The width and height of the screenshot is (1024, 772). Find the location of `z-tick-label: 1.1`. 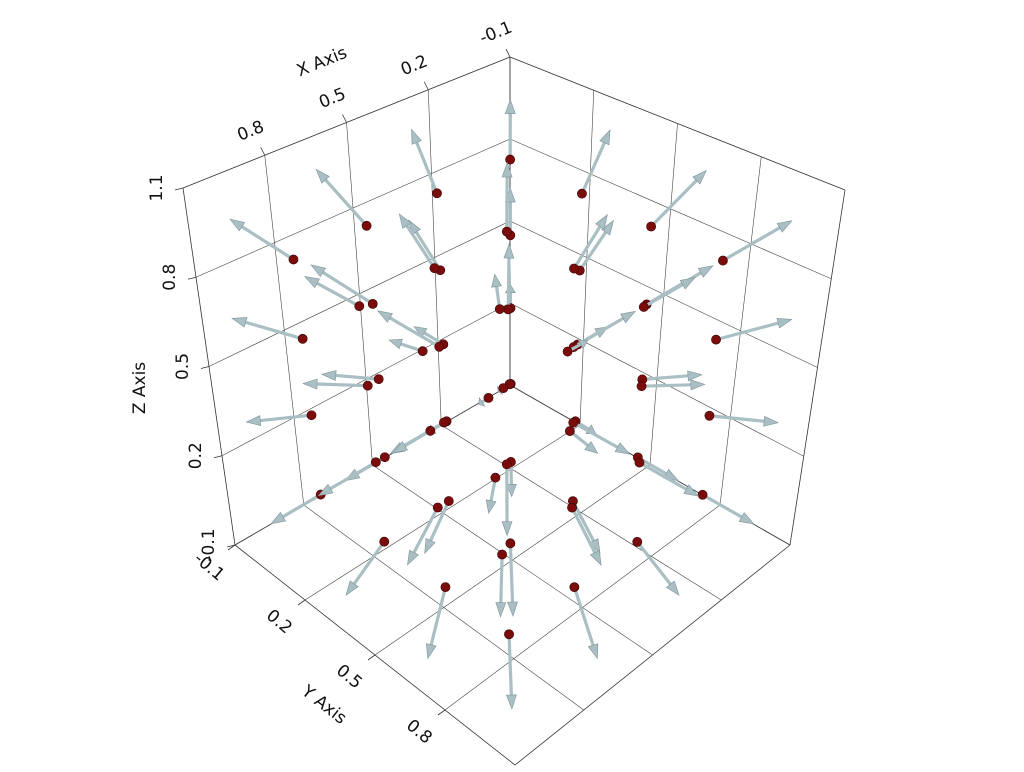

z-tick-label: 1.1 is located at coordinates (157, 187).